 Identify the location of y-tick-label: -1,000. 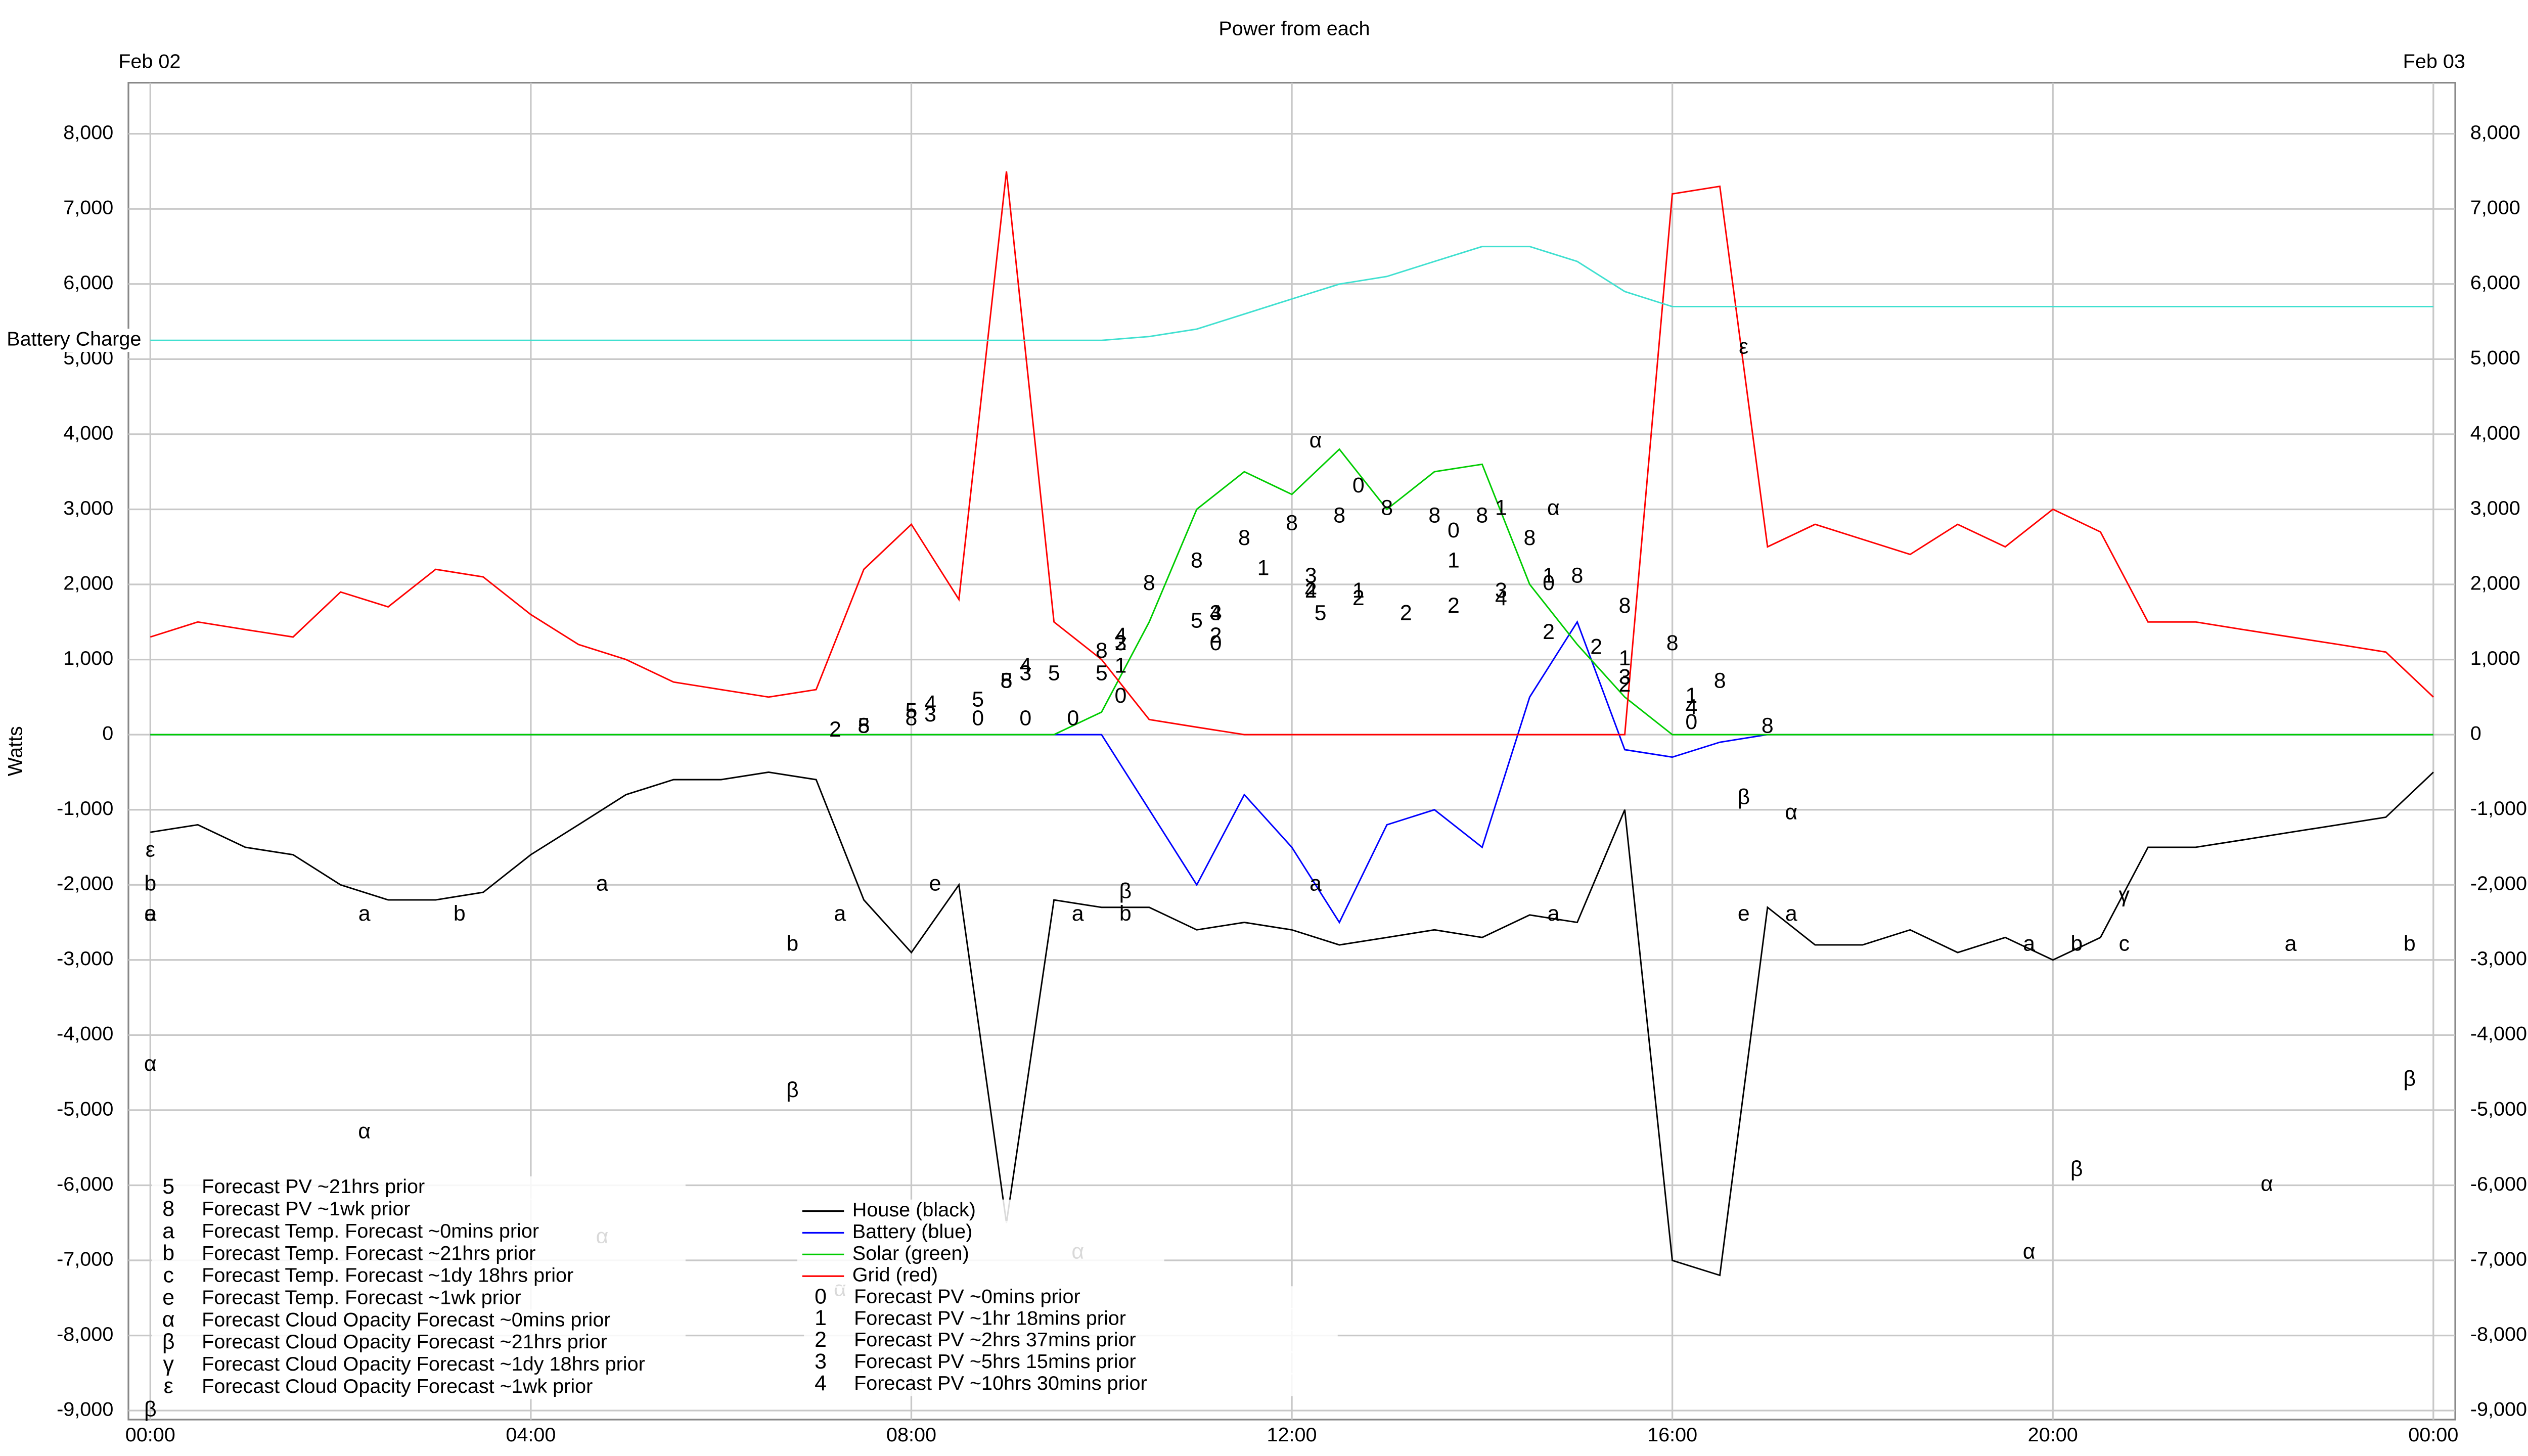
(85, 808).